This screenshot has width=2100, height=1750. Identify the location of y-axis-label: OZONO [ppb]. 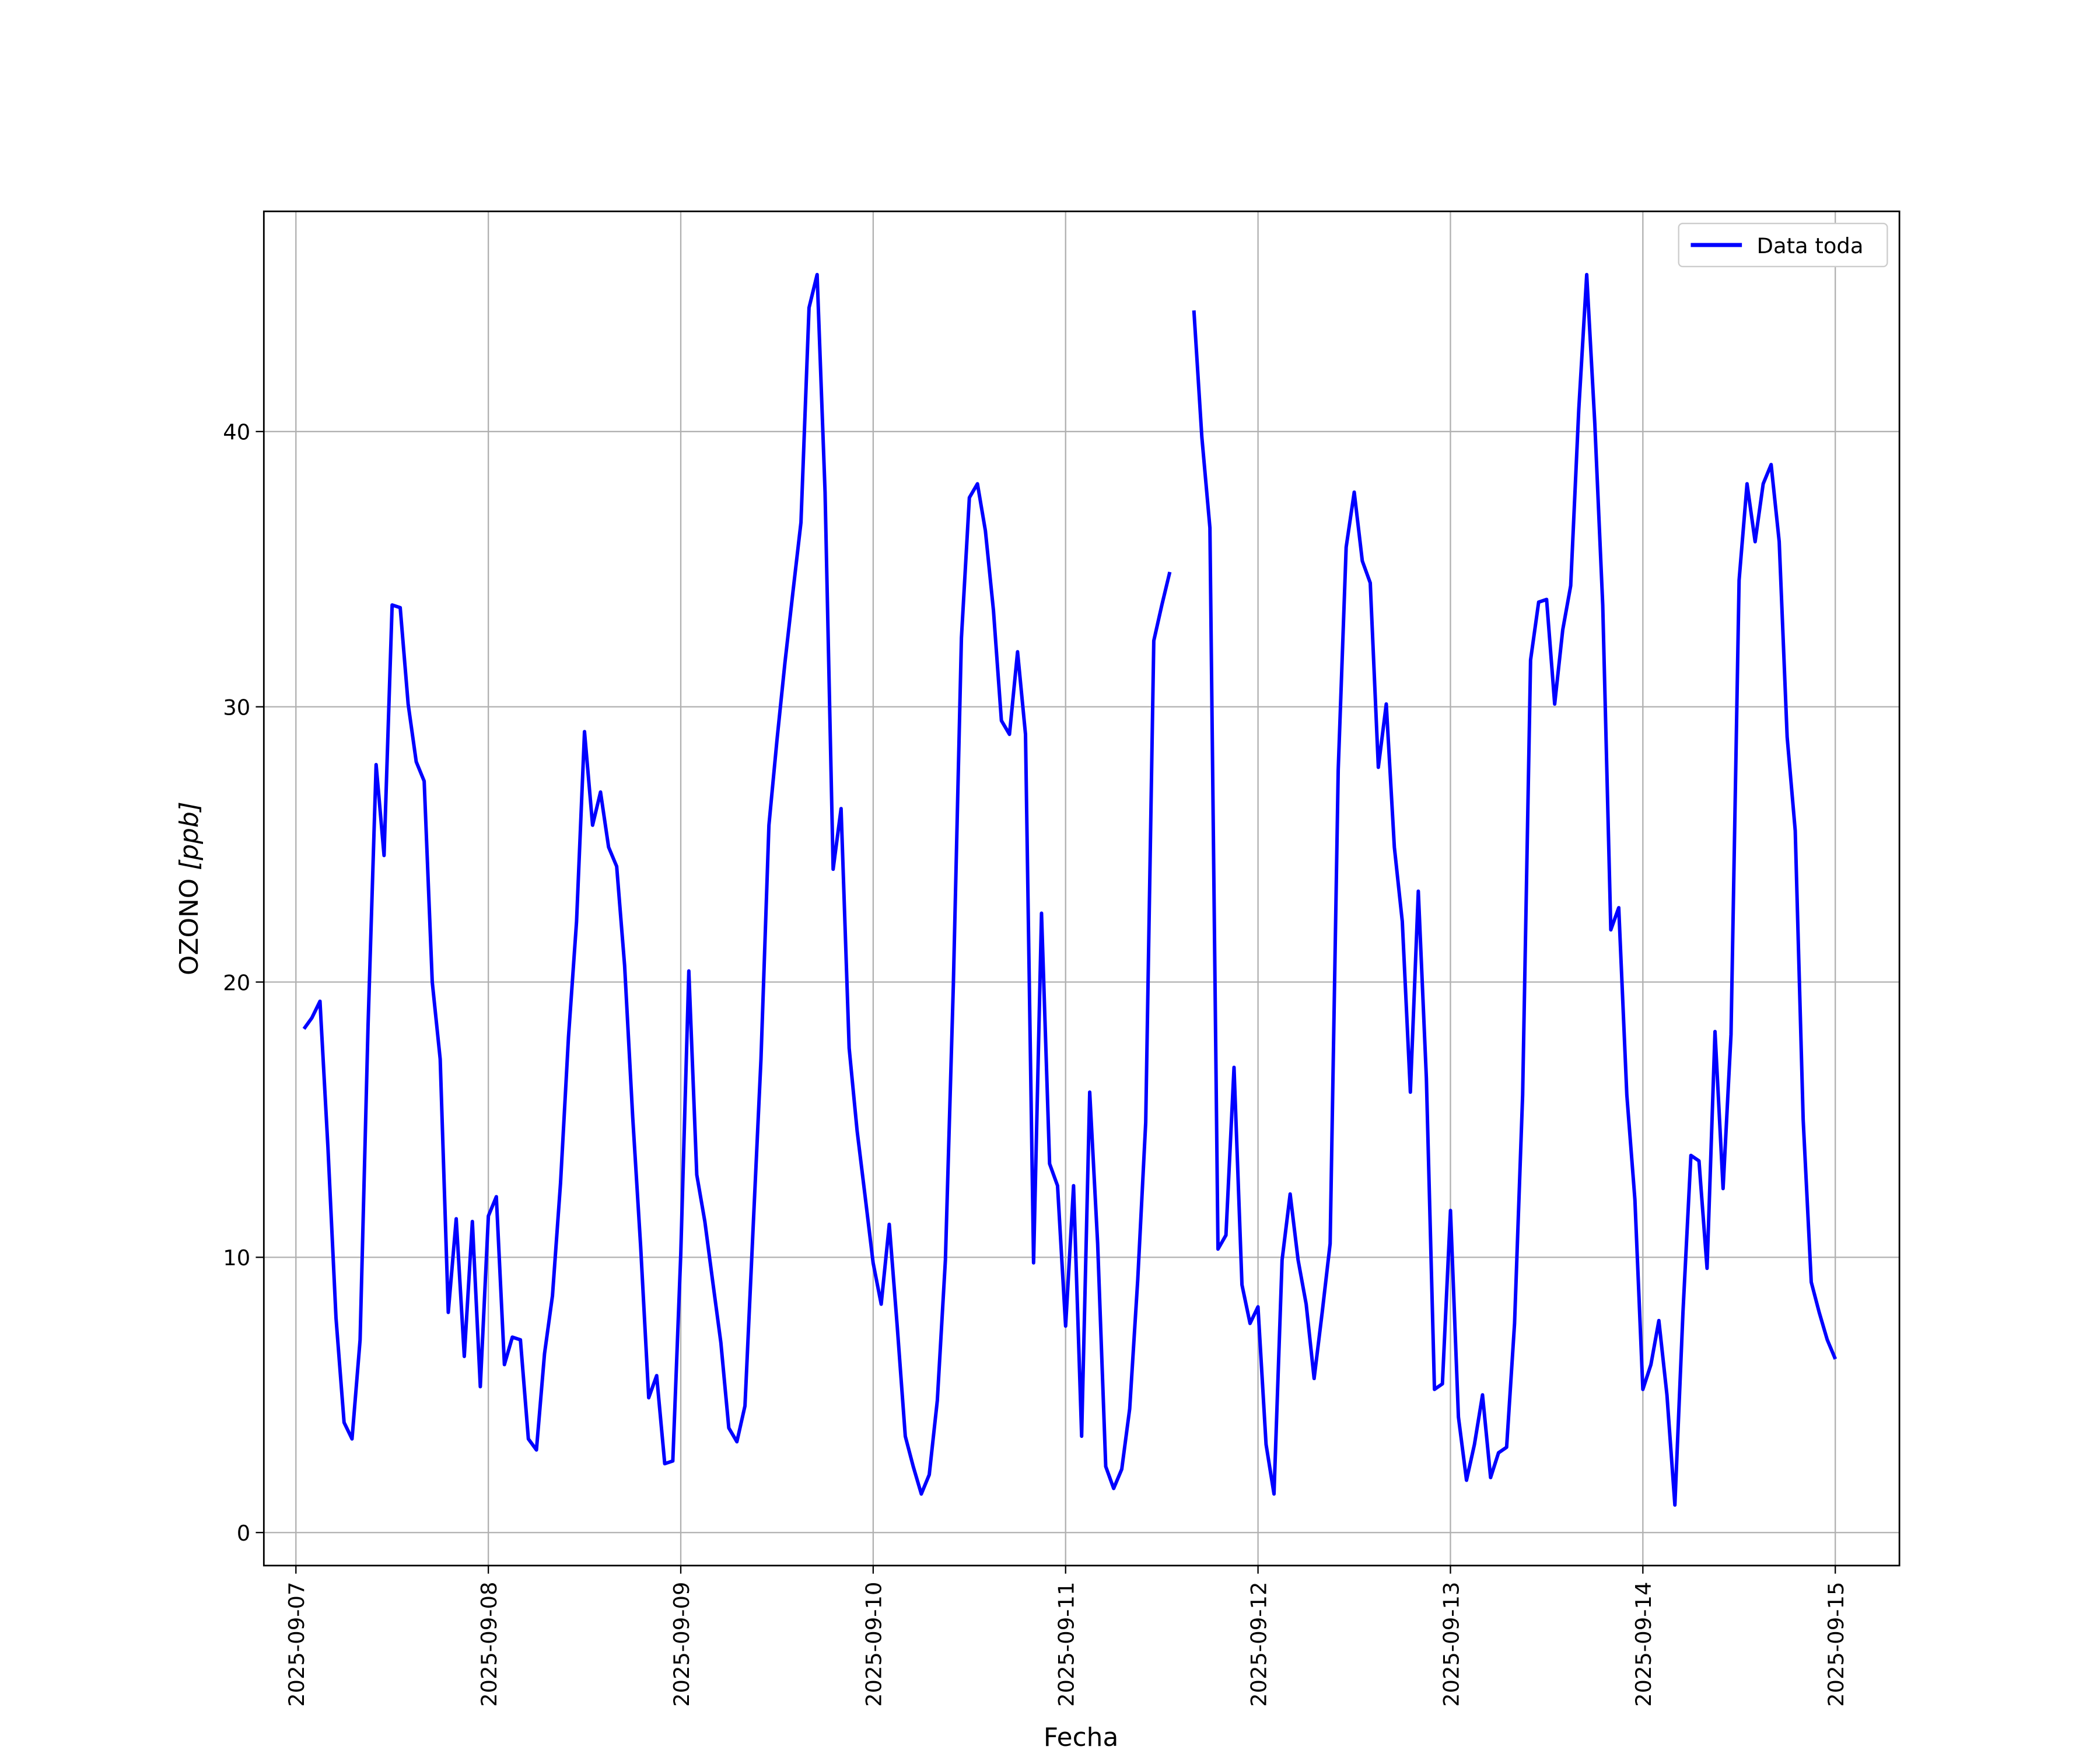
(189, 888).